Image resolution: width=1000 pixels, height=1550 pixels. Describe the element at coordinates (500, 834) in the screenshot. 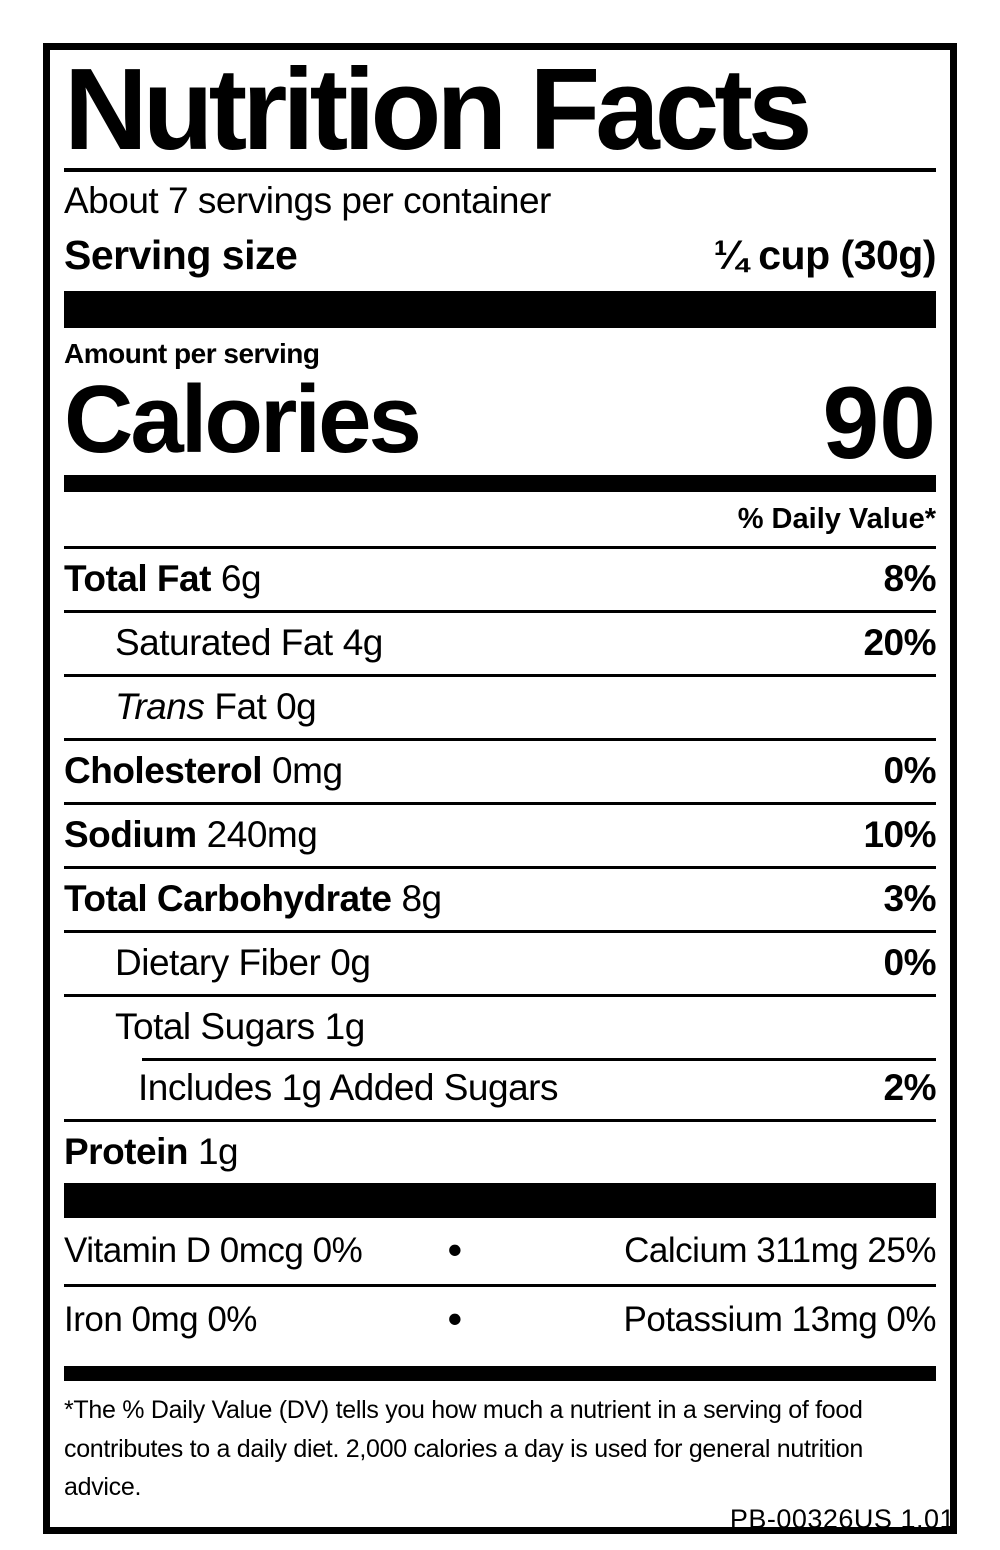

I see `nutrient-row-sodium: Sodium 240mg 10%` at that location.